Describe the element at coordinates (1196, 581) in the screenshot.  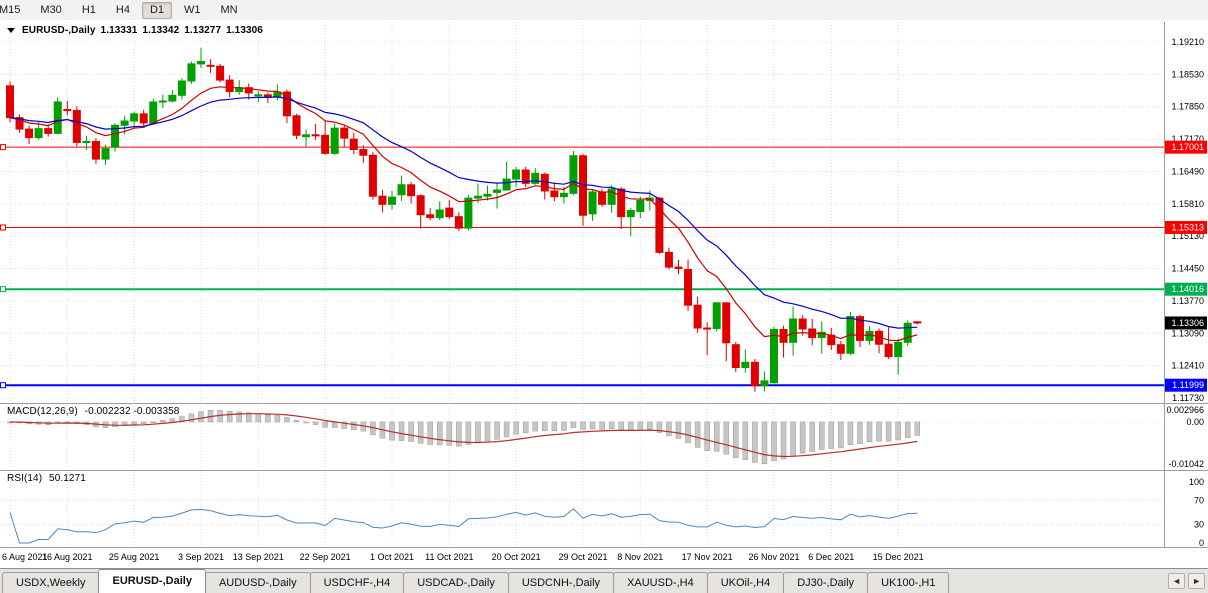
I see `tab-scroll-right-icon: ►` at that location.